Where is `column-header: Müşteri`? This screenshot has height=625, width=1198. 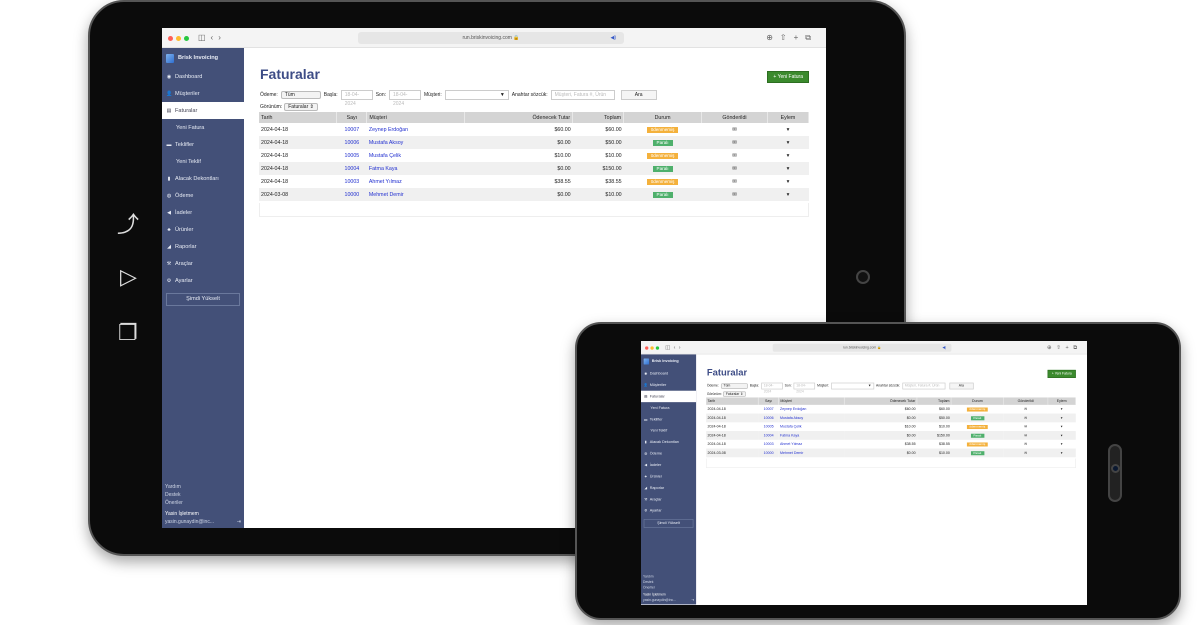
column-header: Müşteri is located at coordinates (416, 117).